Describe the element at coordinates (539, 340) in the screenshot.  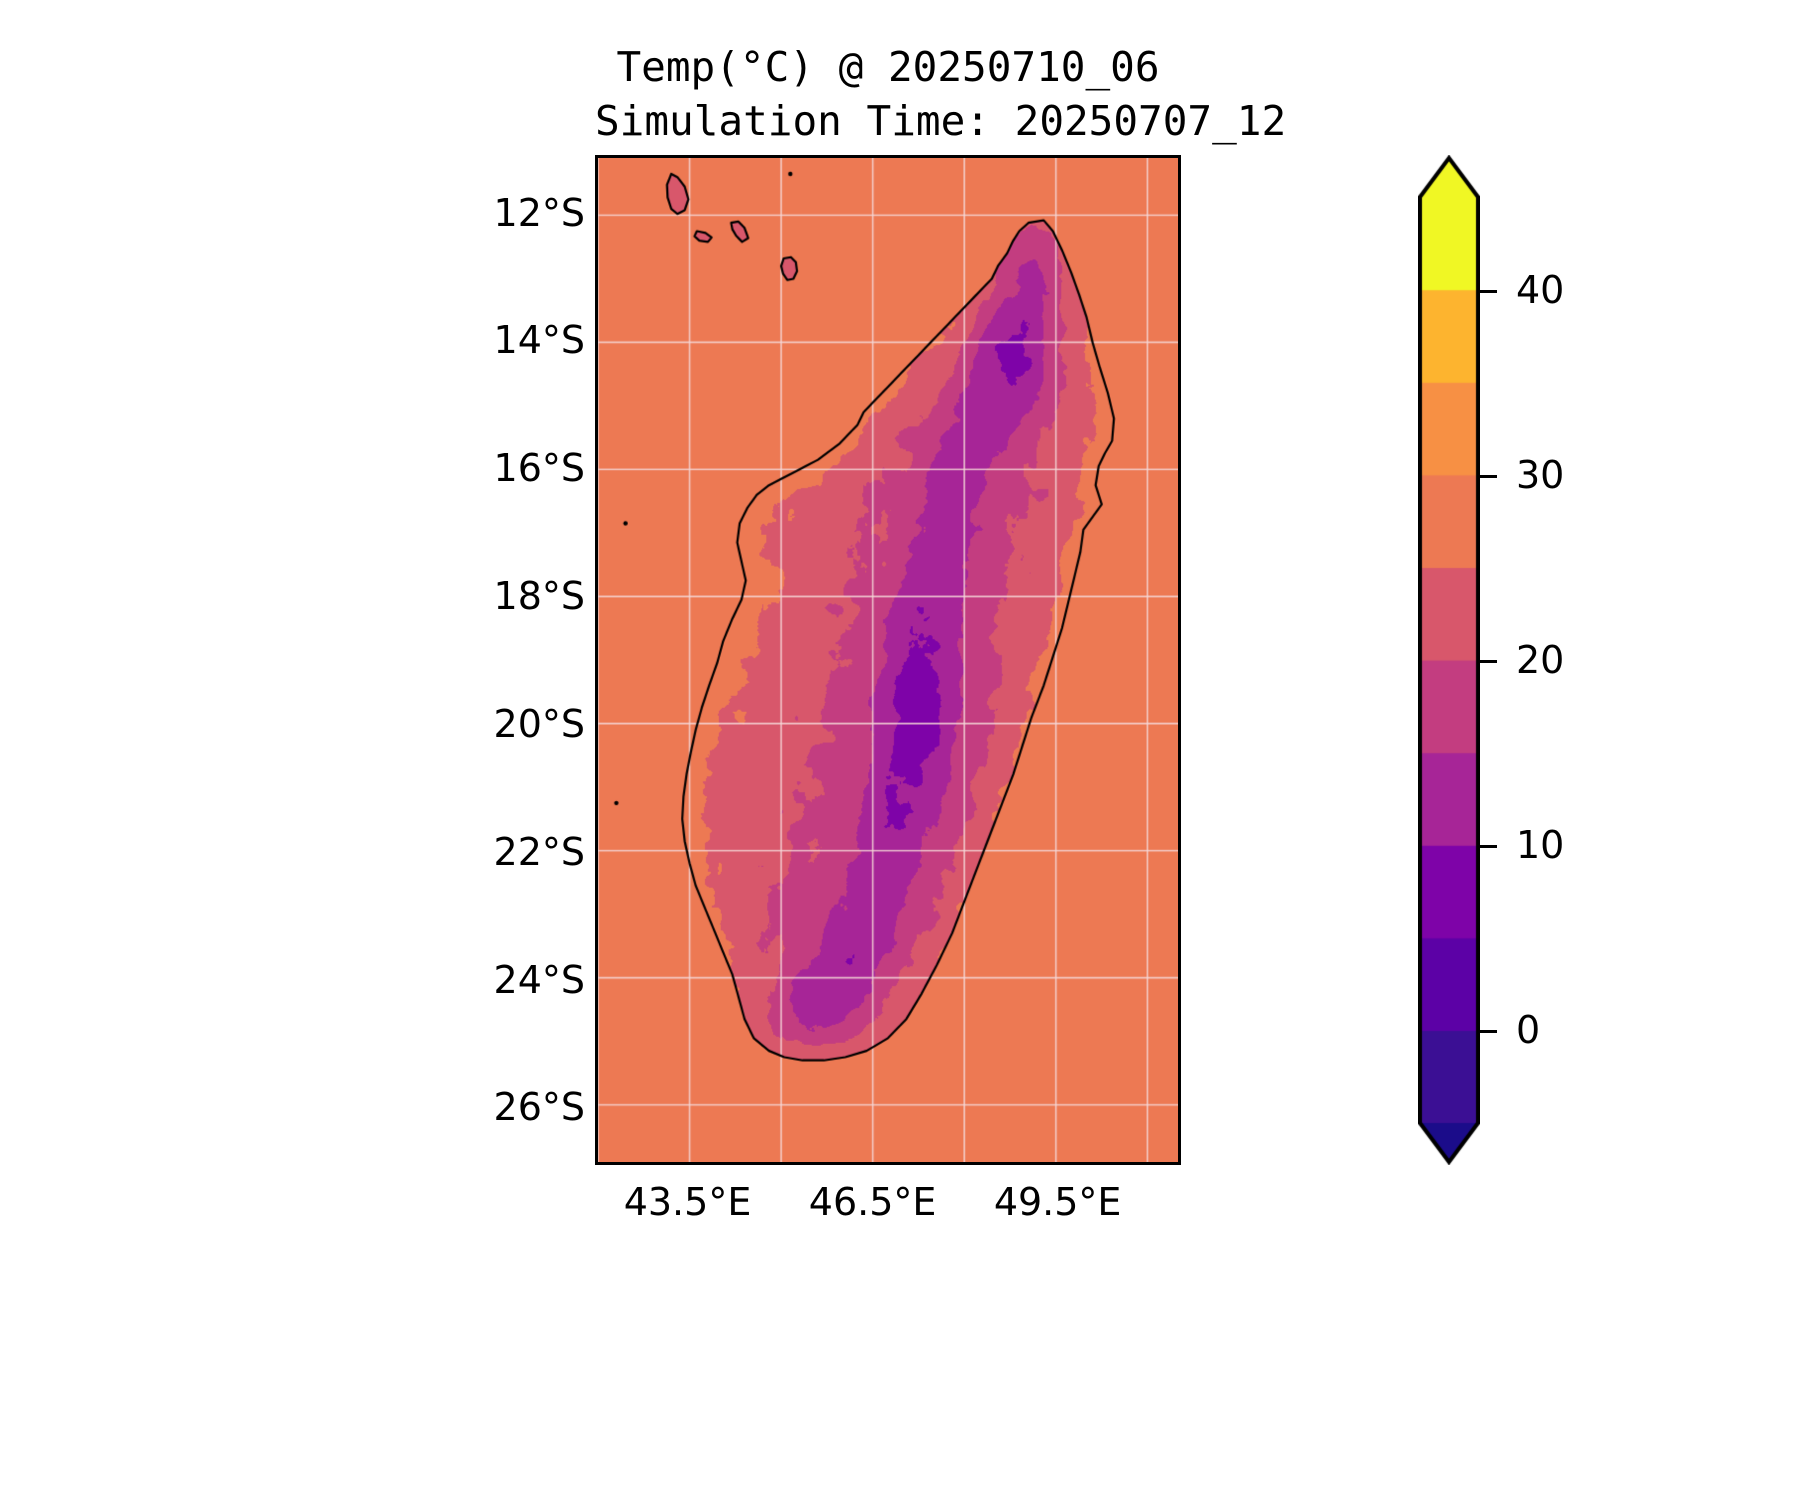
I see `latitude-tick-label: 14°S` at that location.